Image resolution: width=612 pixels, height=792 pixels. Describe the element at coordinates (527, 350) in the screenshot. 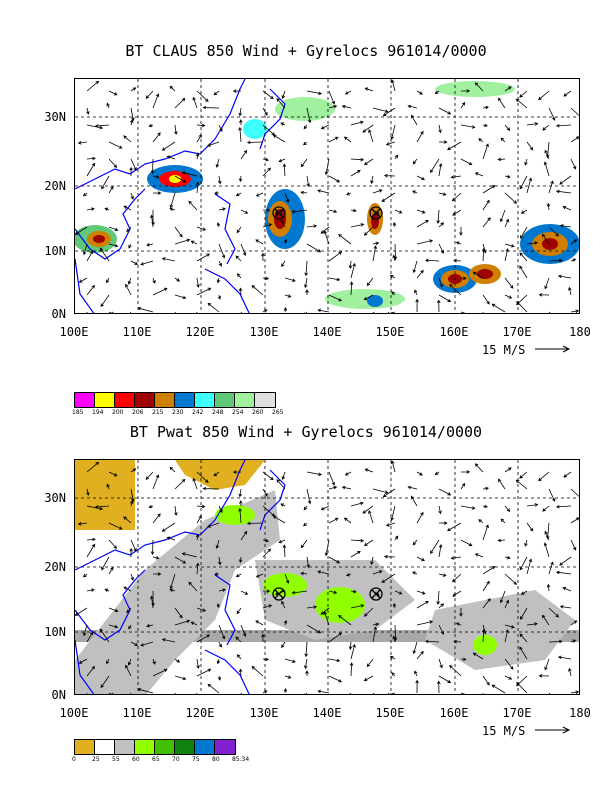

I see `panel1-scale: 15 M/S` at that location.